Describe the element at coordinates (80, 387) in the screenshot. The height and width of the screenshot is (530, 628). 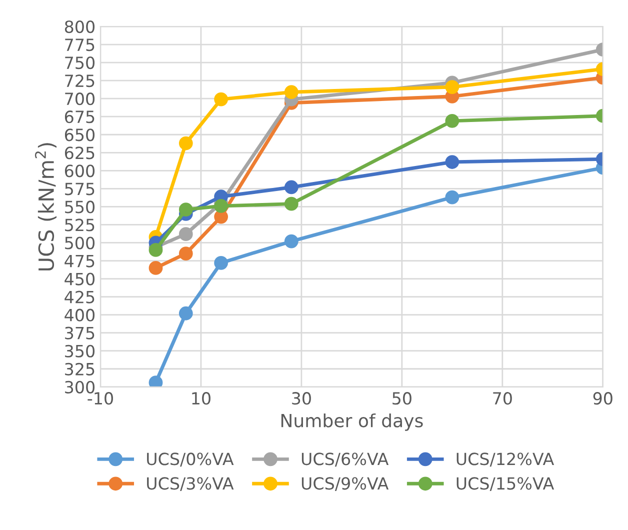
I see `y-tick-label: 300` at that location.